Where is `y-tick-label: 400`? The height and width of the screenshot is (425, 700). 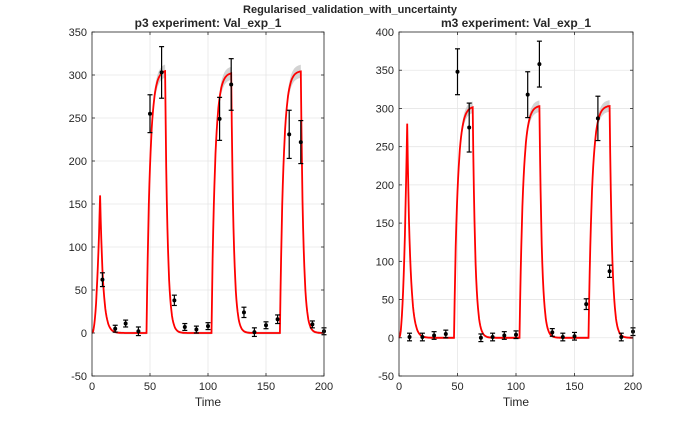 y-tick-label: 400 is located at coordinates (385, 33).